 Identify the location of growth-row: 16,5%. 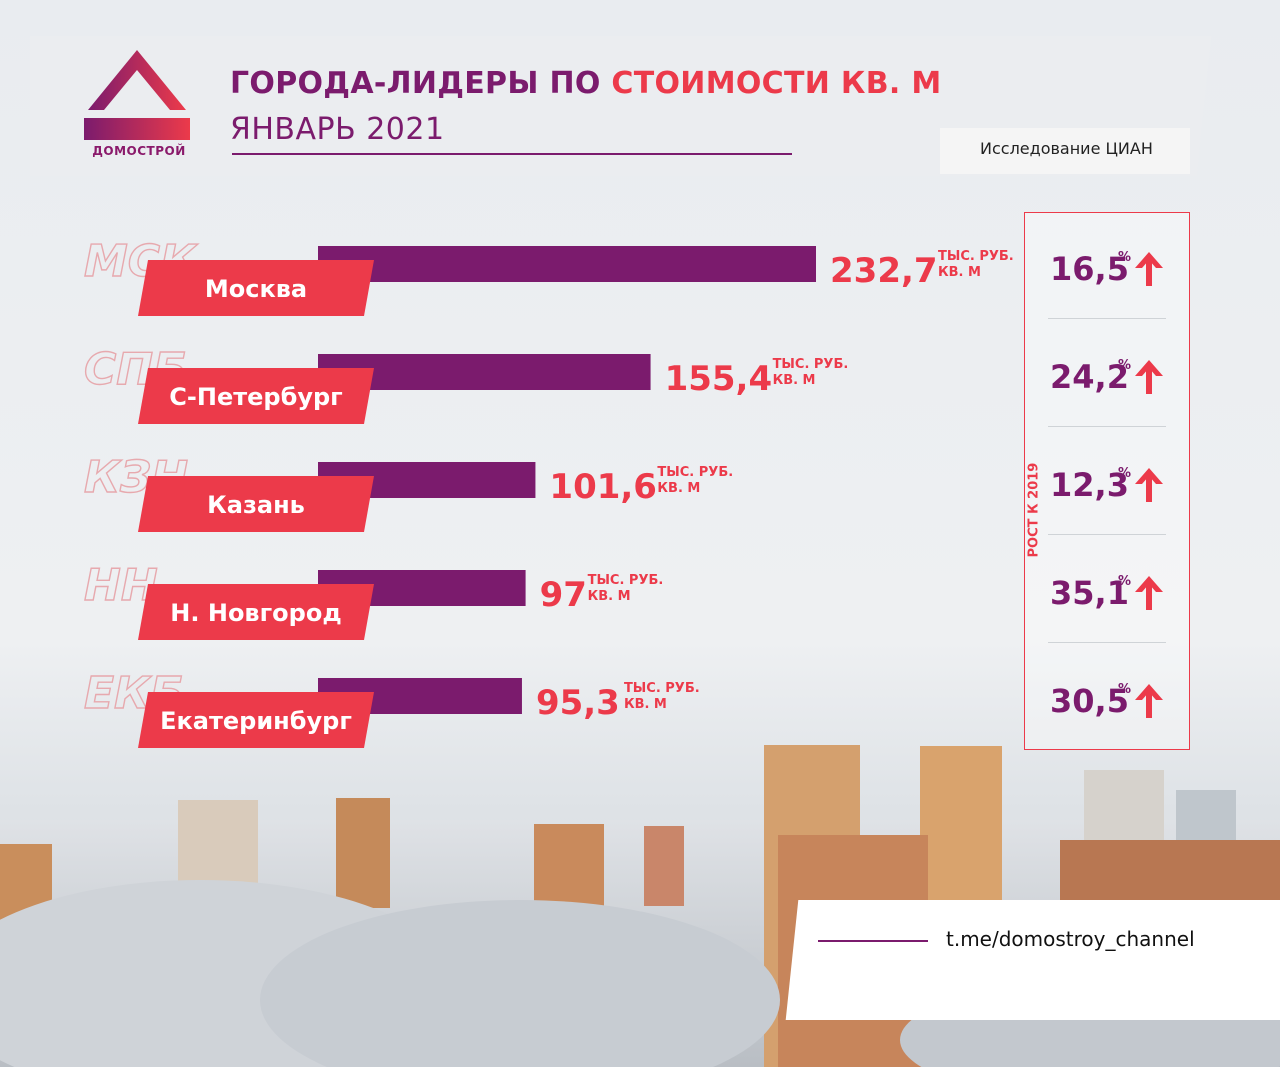
(1114, 269).